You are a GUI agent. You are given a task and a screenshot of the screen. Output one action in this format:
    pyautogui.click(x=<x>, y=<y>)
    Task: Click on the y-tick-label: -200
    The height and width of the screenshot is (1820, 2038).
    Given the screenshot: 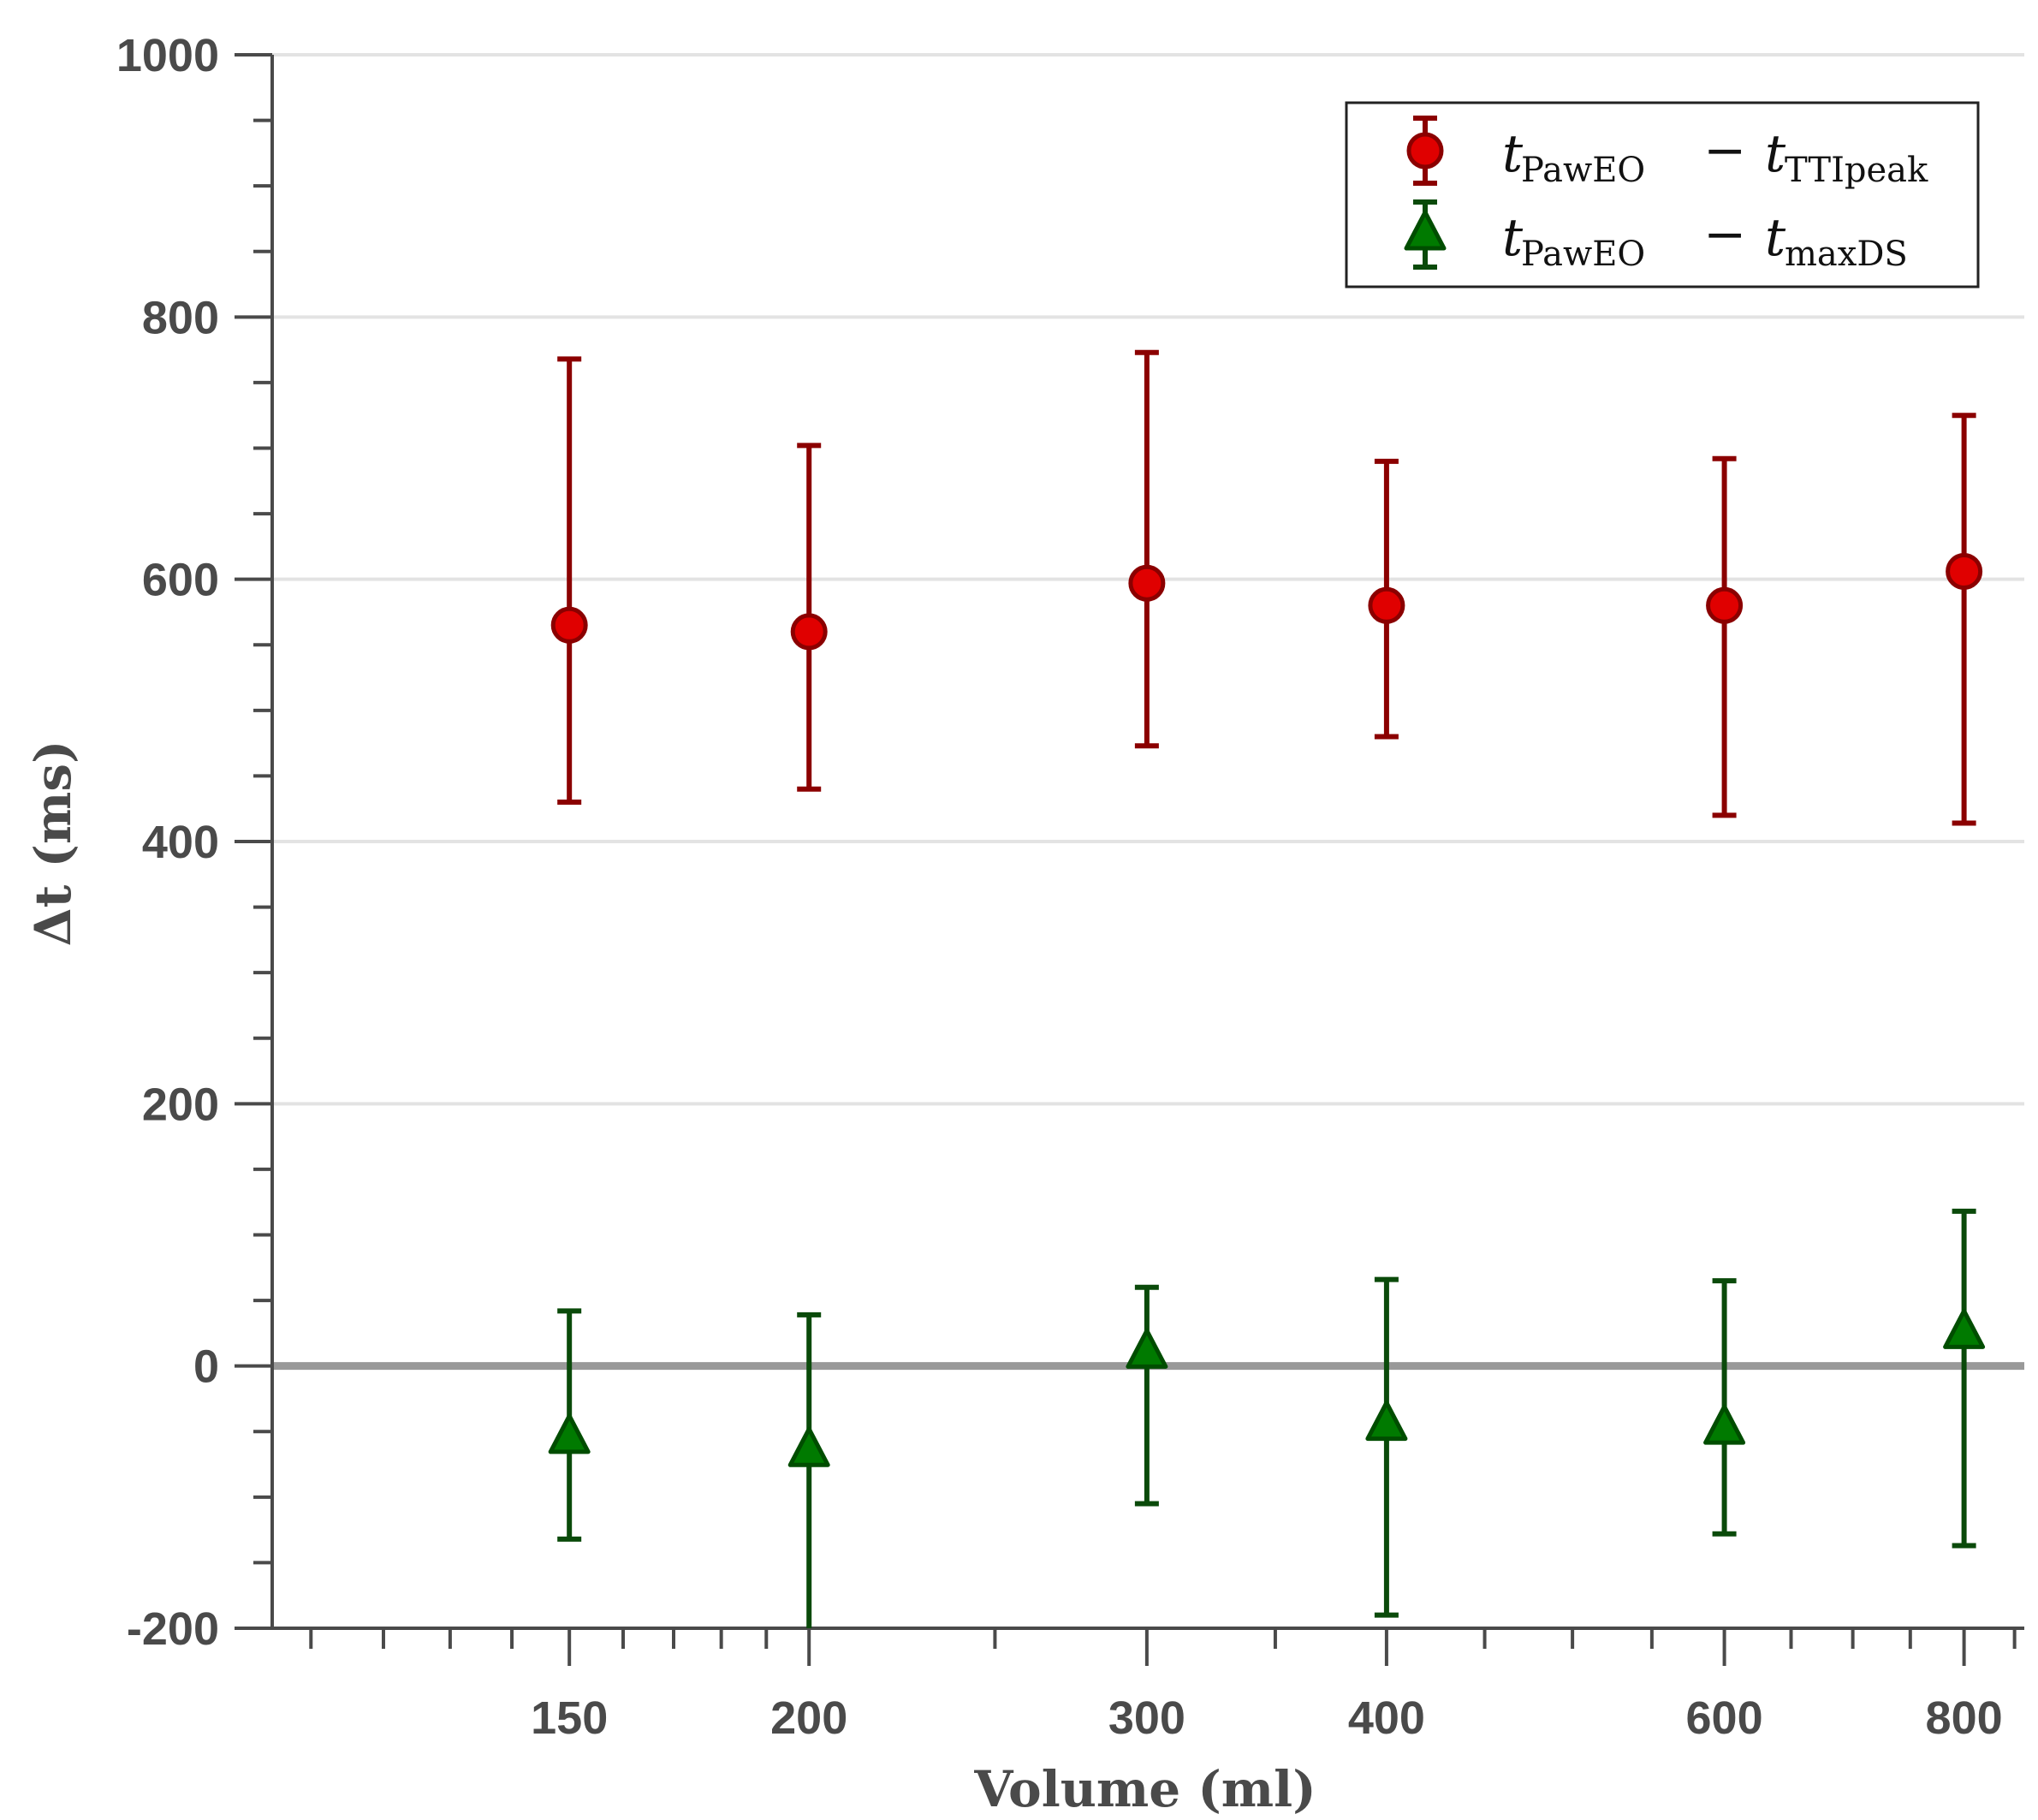 What is the action you would take?
    pyautogui.click(x=173, y=1629)
    